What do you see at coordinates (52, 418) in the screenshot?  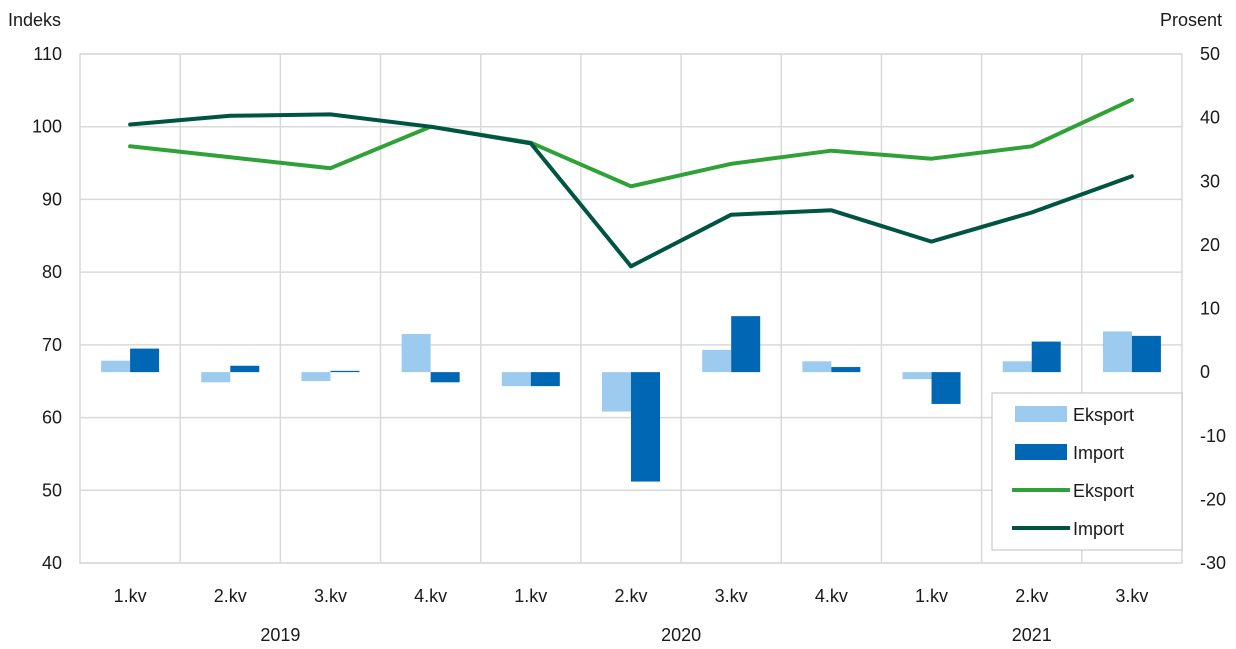 I see `y-left-tick-label: 60` at bounding box center [52, 418].